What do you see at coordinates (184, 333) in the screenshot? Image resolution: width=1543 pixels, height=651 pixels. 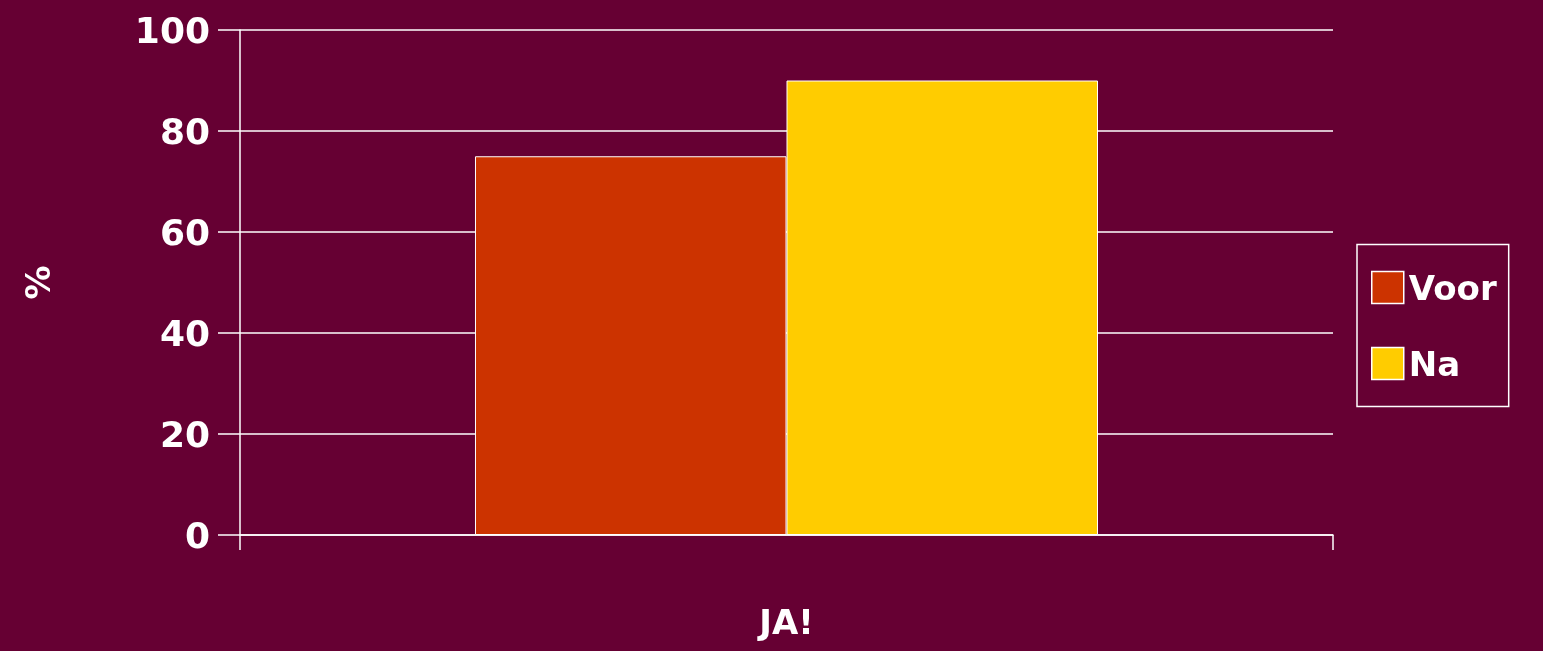 I see `y-tick-label: 40` at bounding box center [184, 333].